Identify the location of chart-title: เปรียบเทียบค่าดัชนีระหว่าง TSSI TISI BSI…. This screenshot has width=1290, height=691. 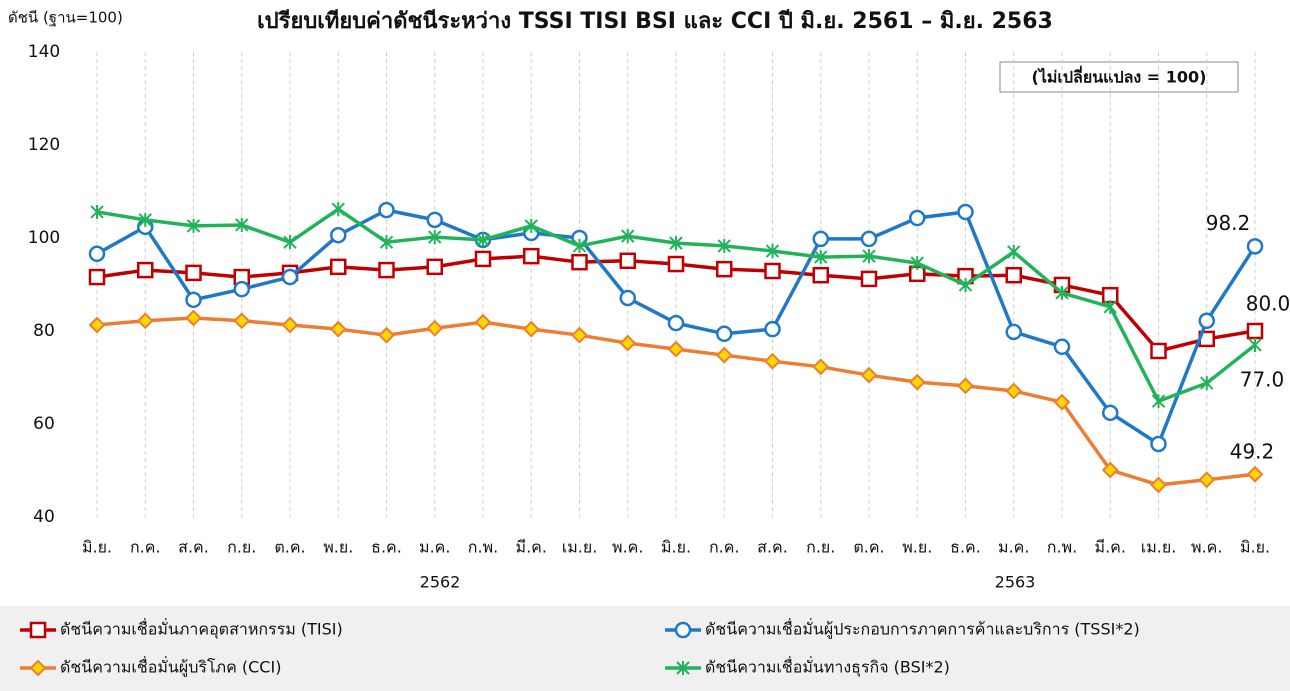
(655, 21).